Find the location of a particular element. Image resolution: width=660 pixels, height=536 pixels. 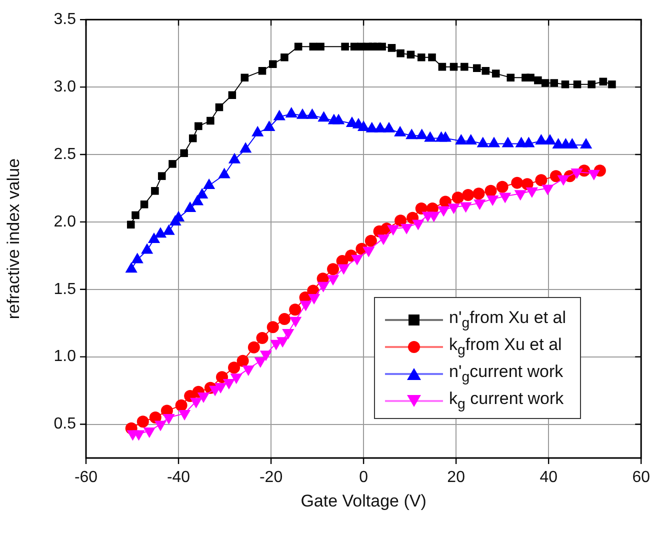

x-tick-label: -60 is located at coordinates (86, 477).